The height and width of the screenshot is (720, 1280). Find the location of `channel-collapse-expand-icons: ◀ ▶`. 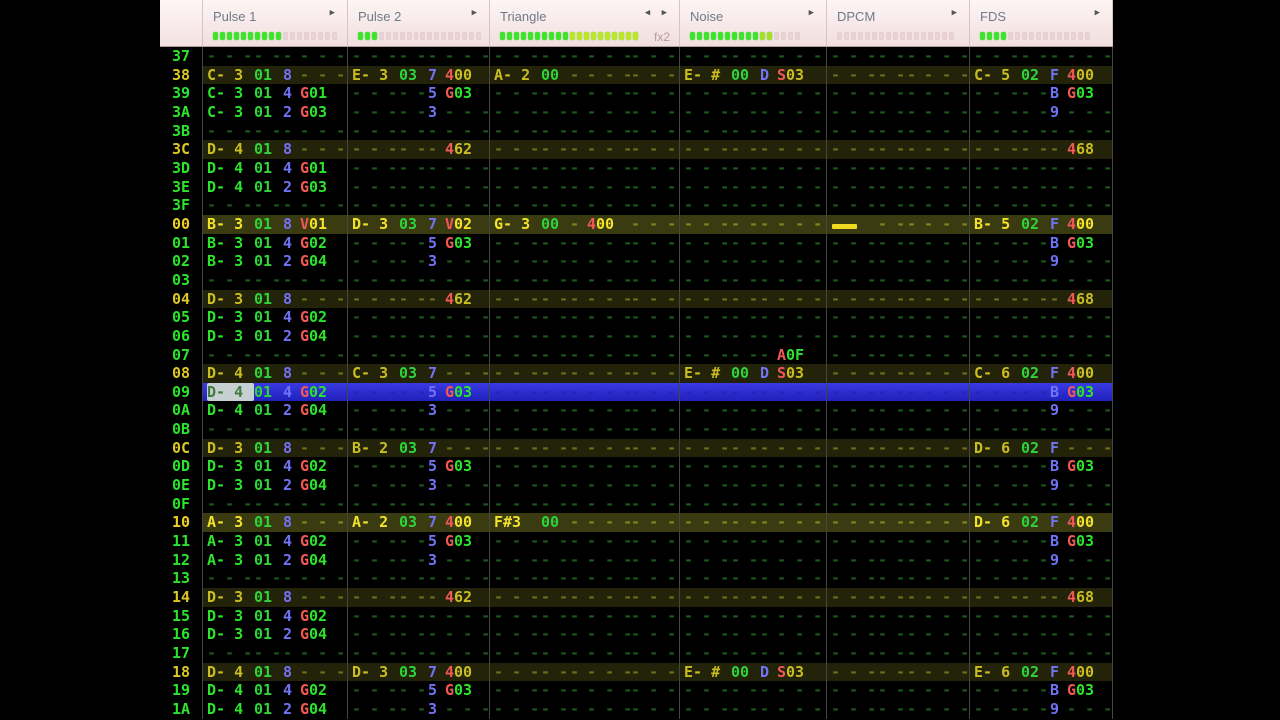

channel-collapse-expand-icons: ◀ ▶ is located at coordinates (657, 13).